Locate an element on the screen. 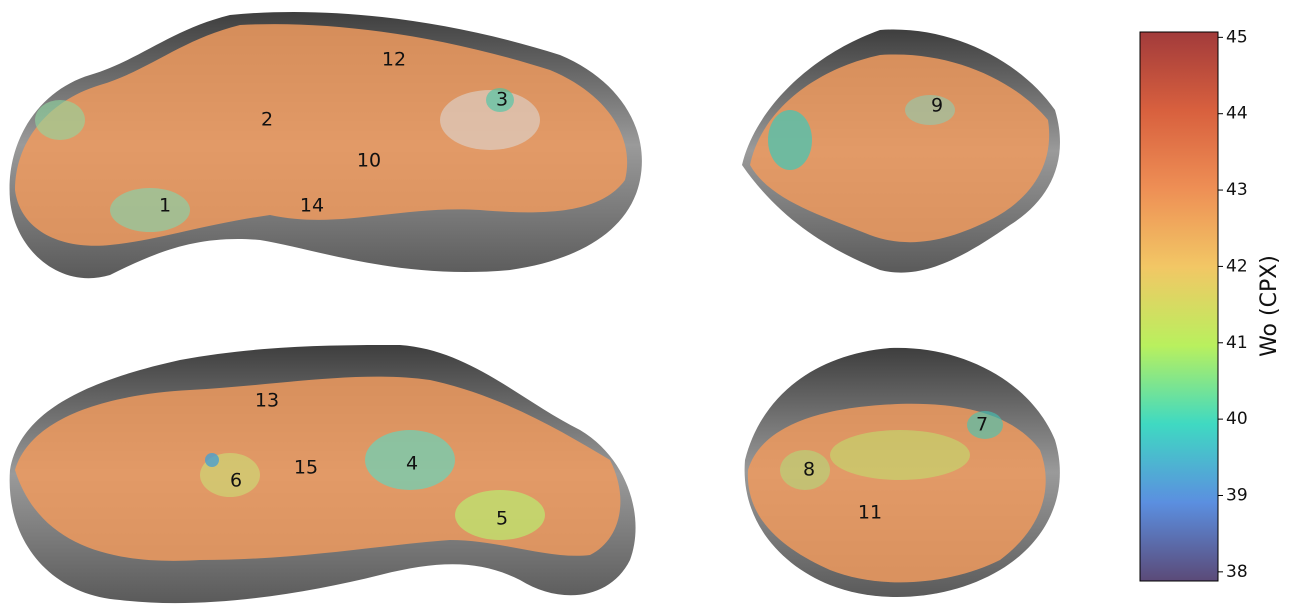 This screenshot has height=614, width=1296. region-label: 2 is located at coordinates (267, 120).